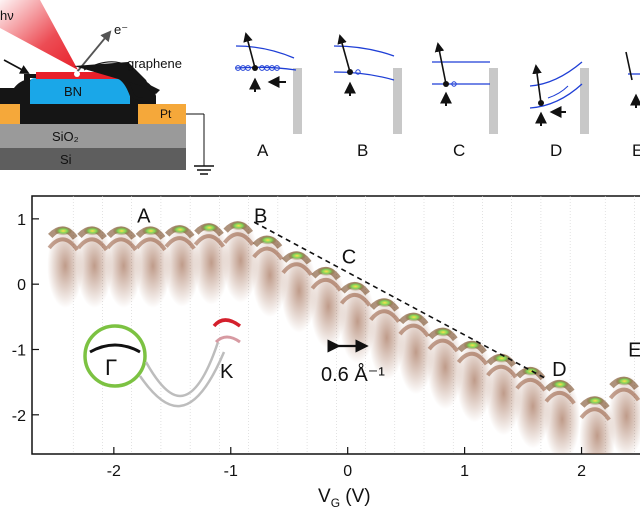 This screenshot has height=520, width=640. Describe the element at coordinates (93, 136) in the screenshot. I see `sio2-layer` at that location.